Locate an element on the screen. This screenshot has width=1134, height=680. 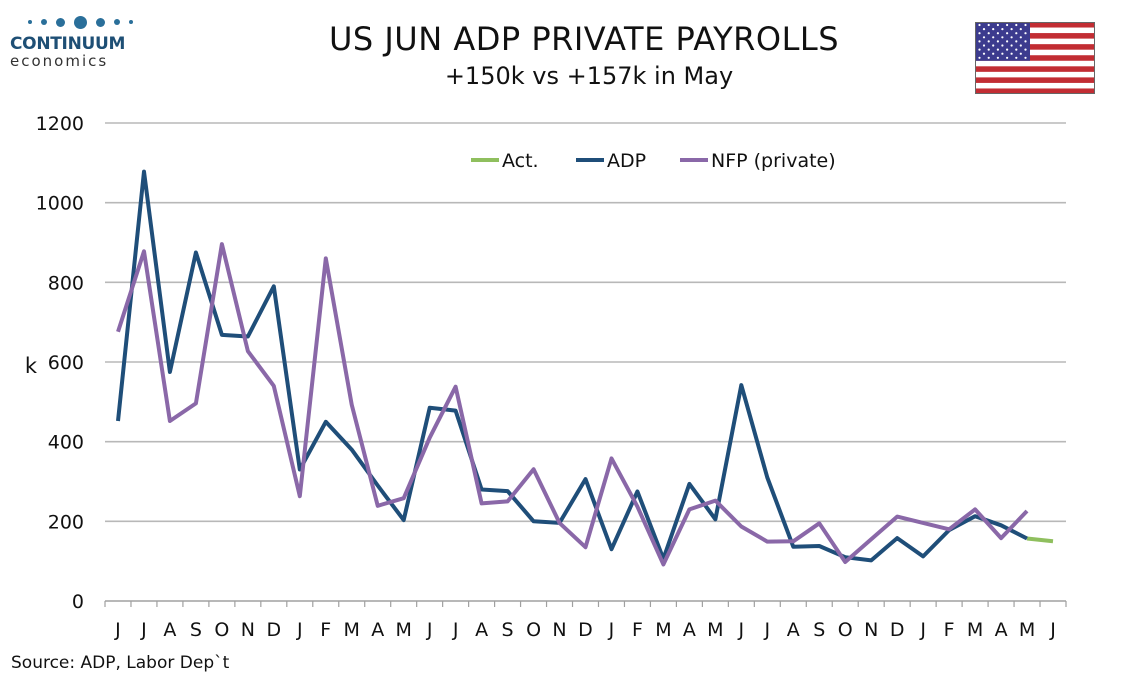
legend-item: NFP (private) is located at coordinates (758, 161).